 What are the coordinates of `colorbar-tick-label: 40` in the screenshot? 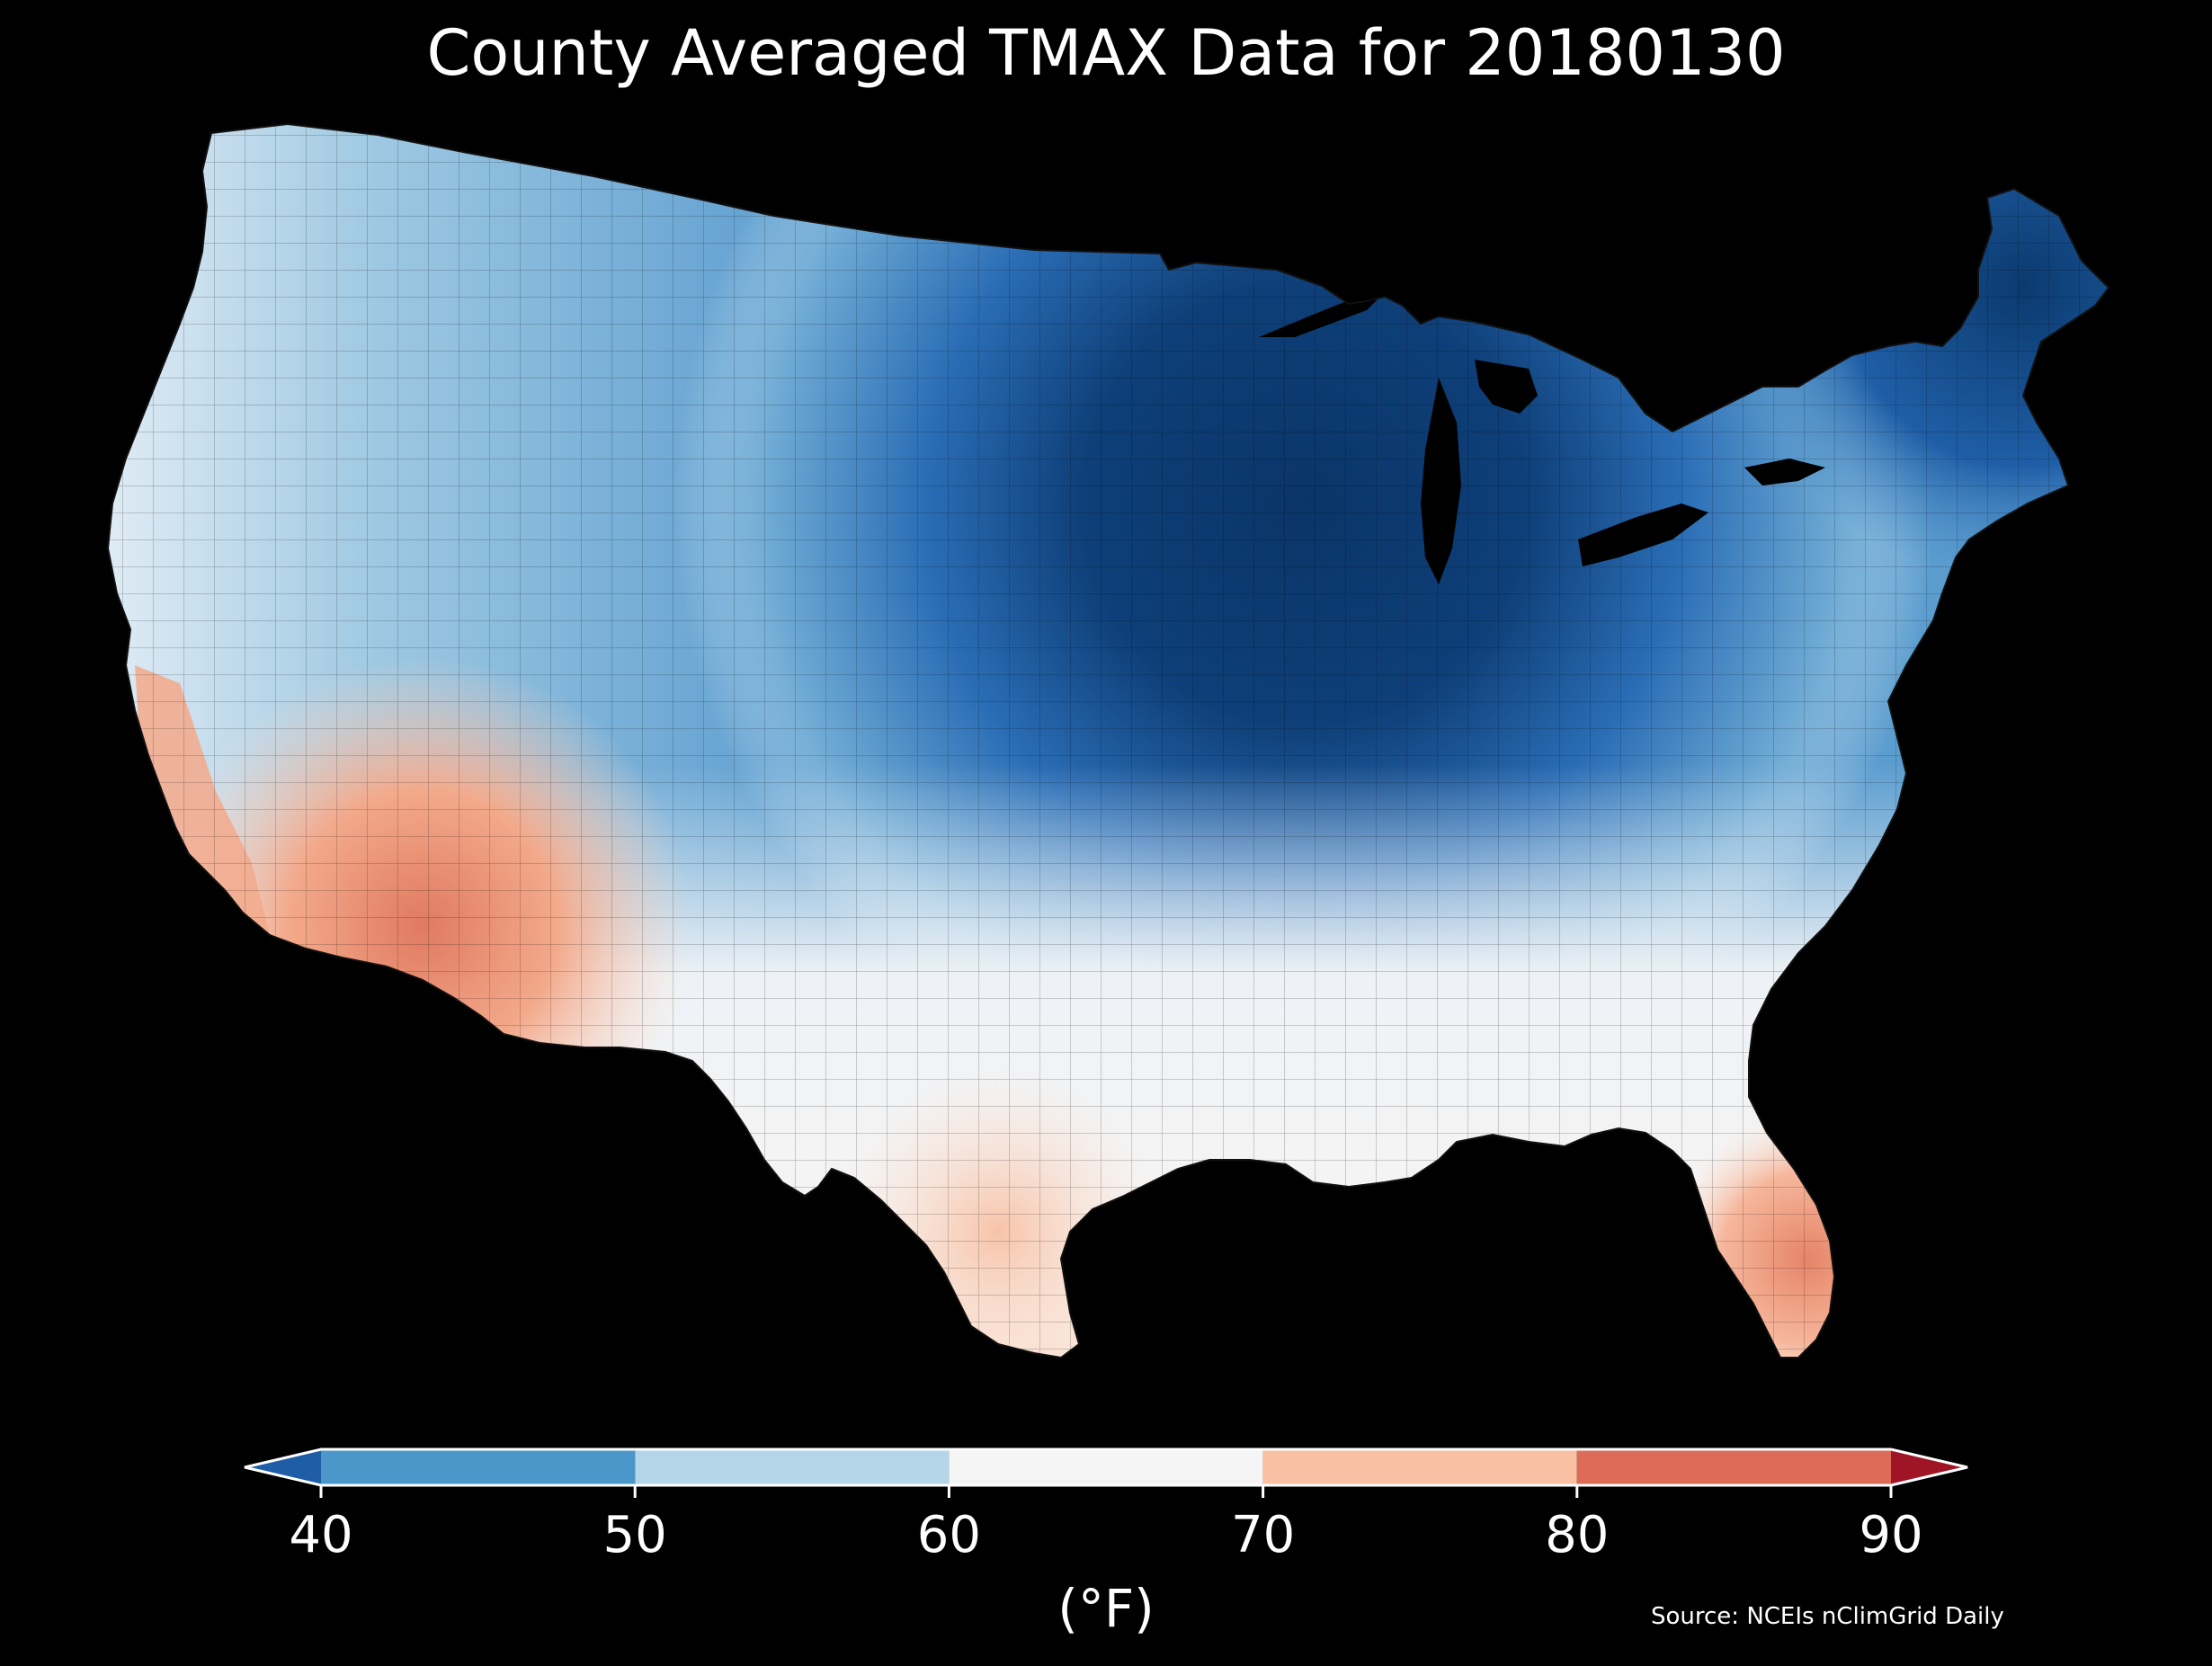 It's located at (321, 1535).